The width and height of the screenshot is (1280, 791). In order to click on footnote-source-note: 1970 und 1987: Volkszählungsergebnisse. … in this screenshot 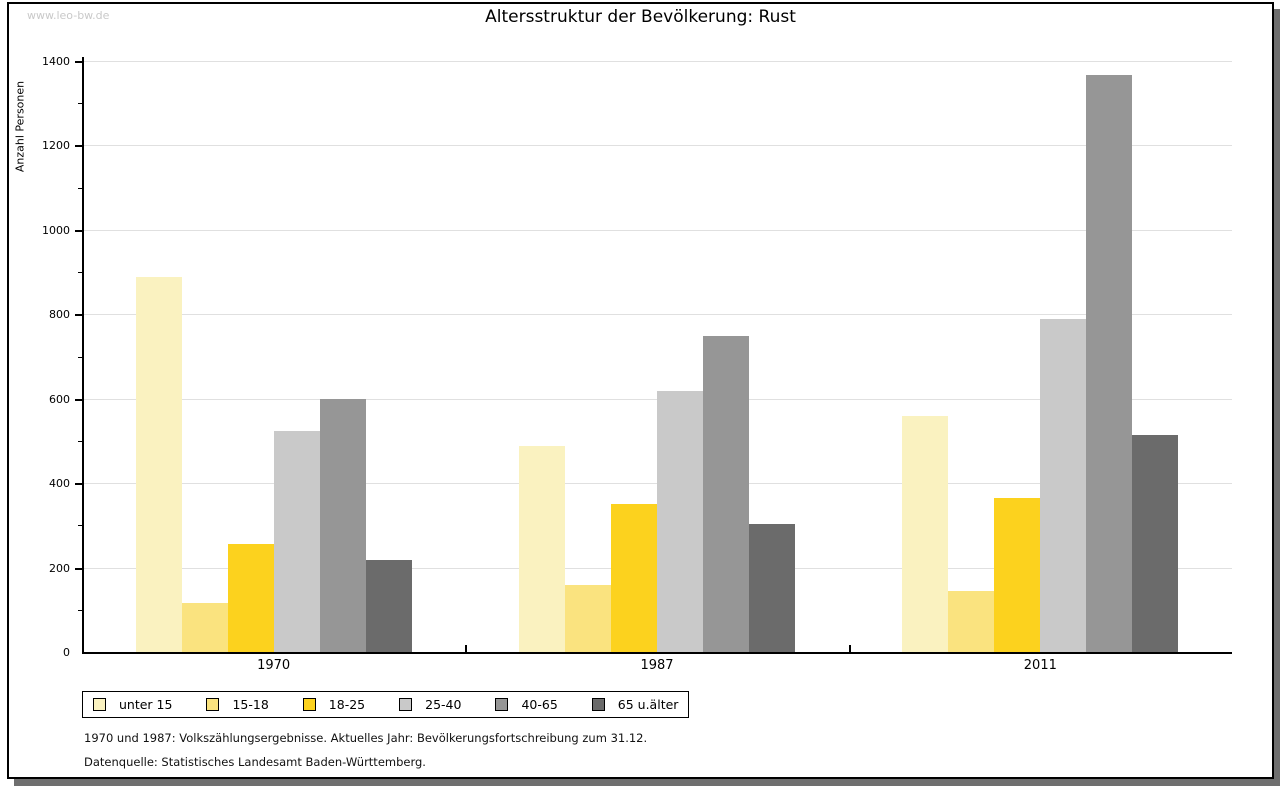, I will do `click(366, 738)`.